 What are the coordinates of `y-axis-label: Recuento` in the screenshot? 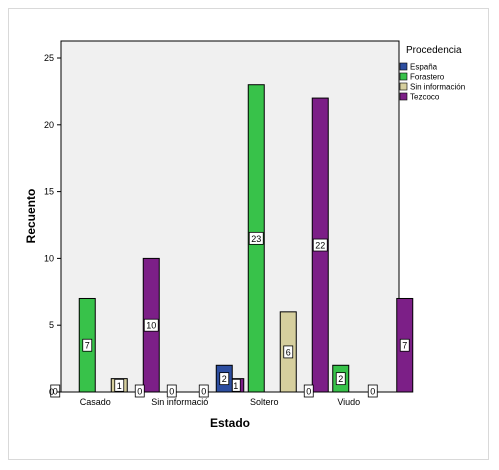 It's located at (31, 216).